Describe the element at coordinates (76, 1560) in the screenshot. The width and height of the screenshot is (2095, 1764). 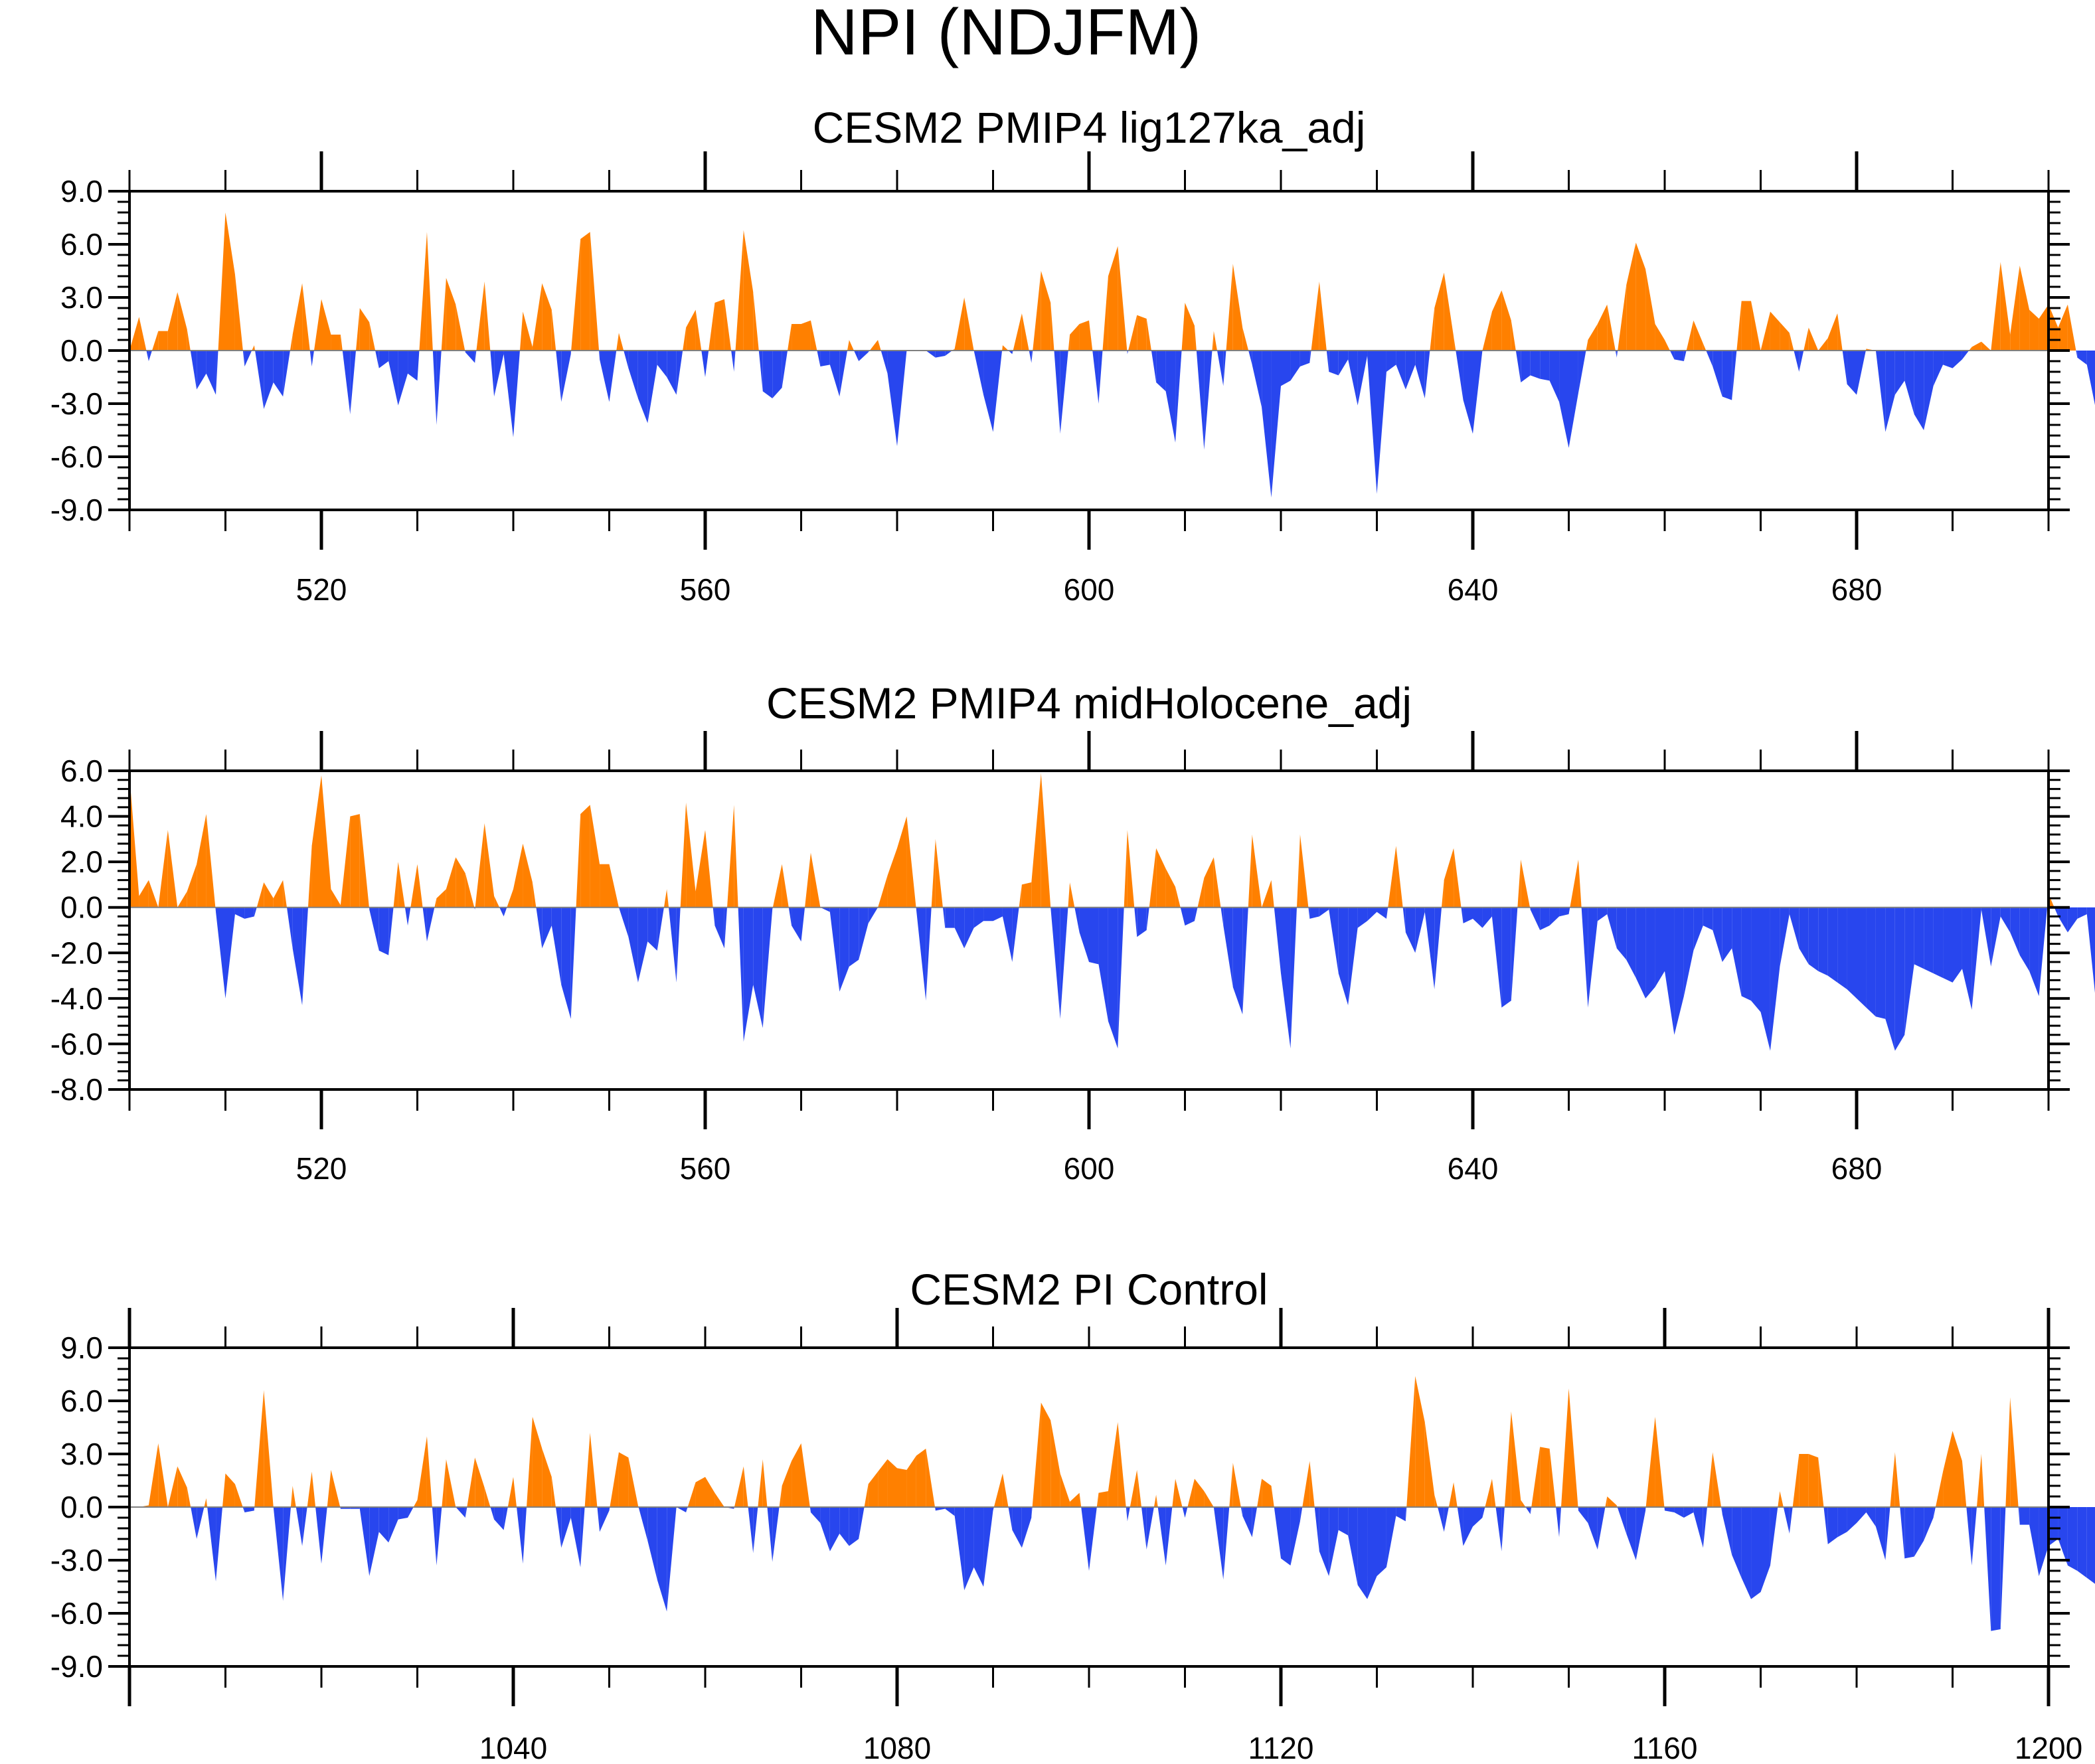
I see `y-tick-label: -3.0` at that location.